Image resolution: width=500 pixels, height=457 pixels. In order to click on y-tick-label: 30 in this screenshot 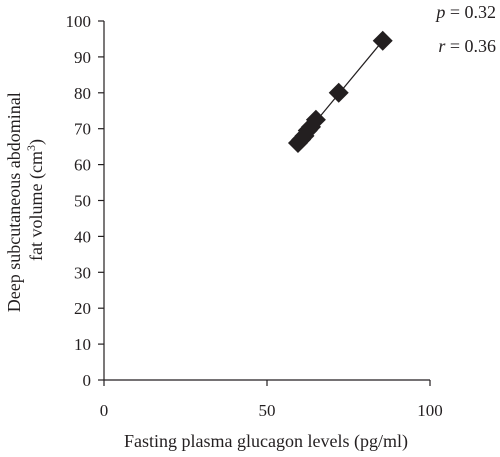, I will do `click(82, 272)`.